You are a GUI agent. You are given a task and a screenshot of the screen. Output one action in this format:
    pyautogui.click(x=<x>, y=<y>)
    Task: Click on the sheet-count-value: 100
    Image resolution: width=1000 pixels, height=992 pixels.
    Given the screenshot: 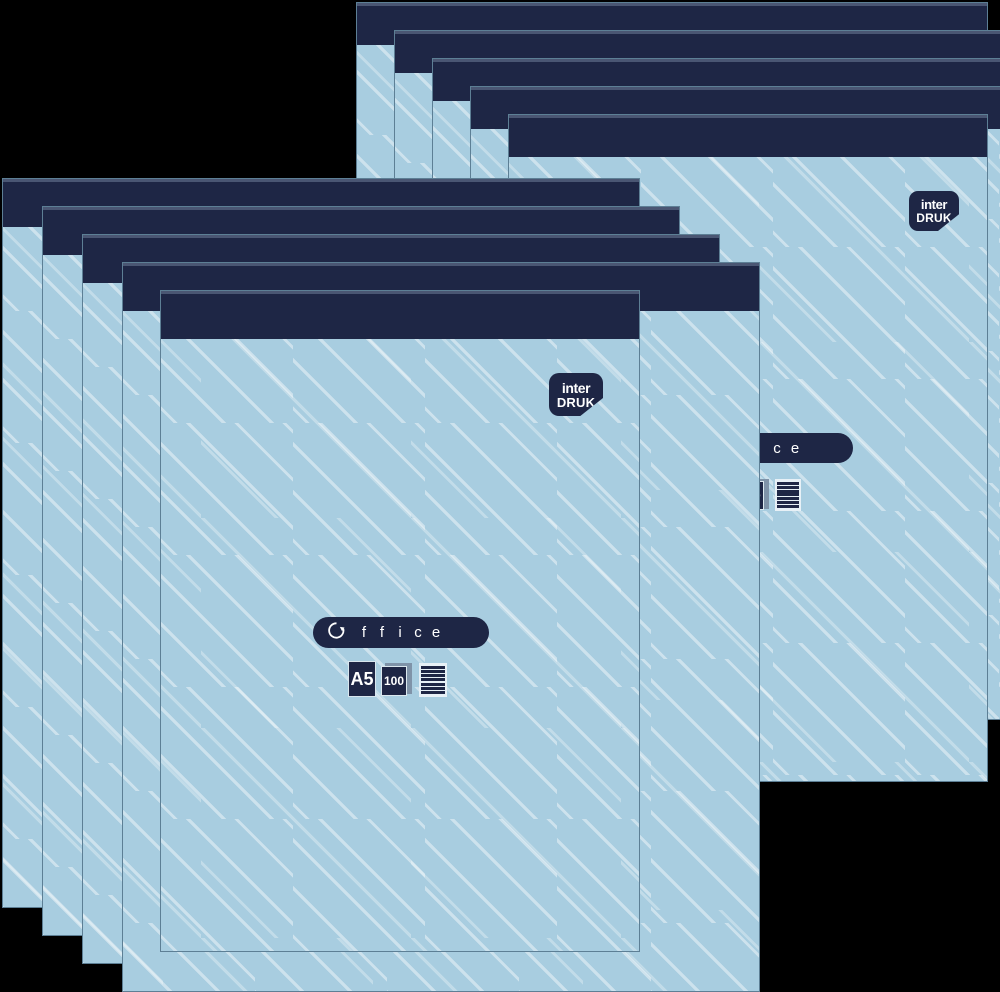 What is the action you would take?
    pyautogui.click(x=394, y=681)
    